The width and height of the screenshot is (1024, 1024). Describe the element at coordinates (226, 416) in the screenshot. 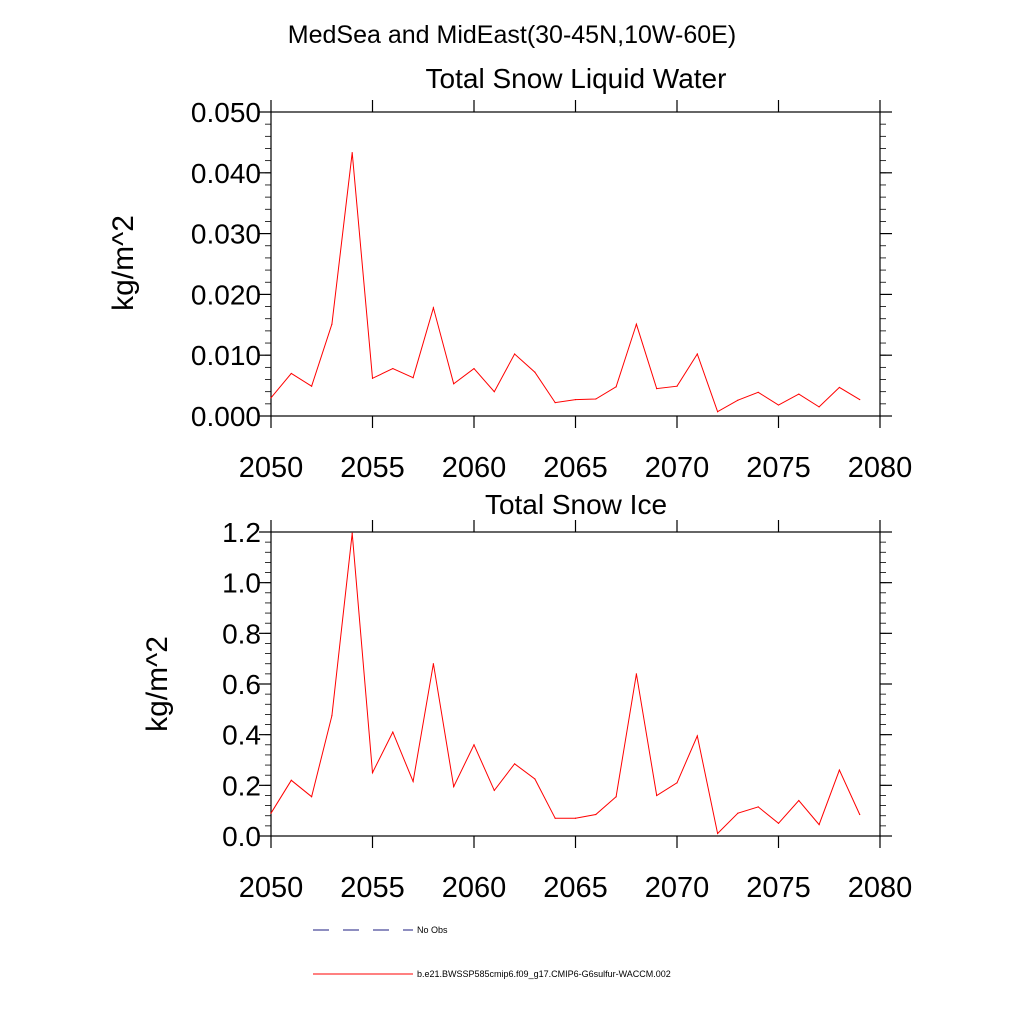

I see `y-tick-label: 0.000` at that location.